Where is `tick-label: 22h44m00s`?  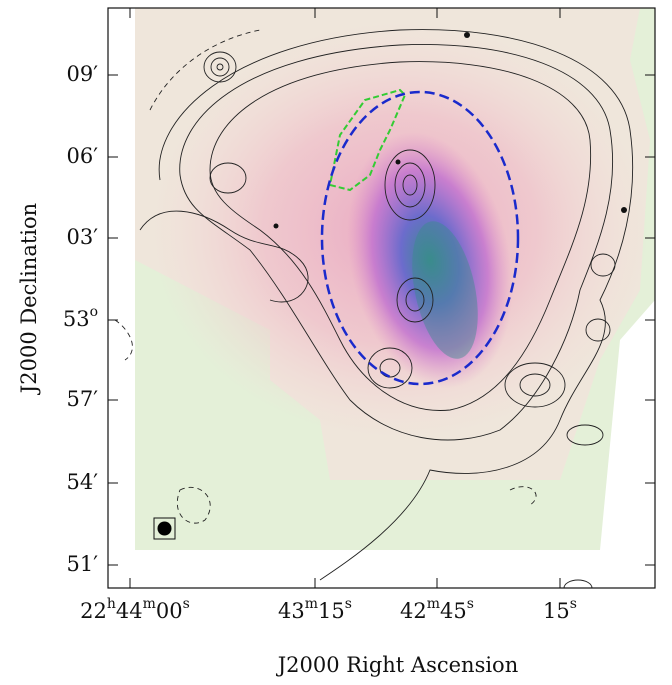 tick-label: 22h44m00s is located at coordinates (135, 609).